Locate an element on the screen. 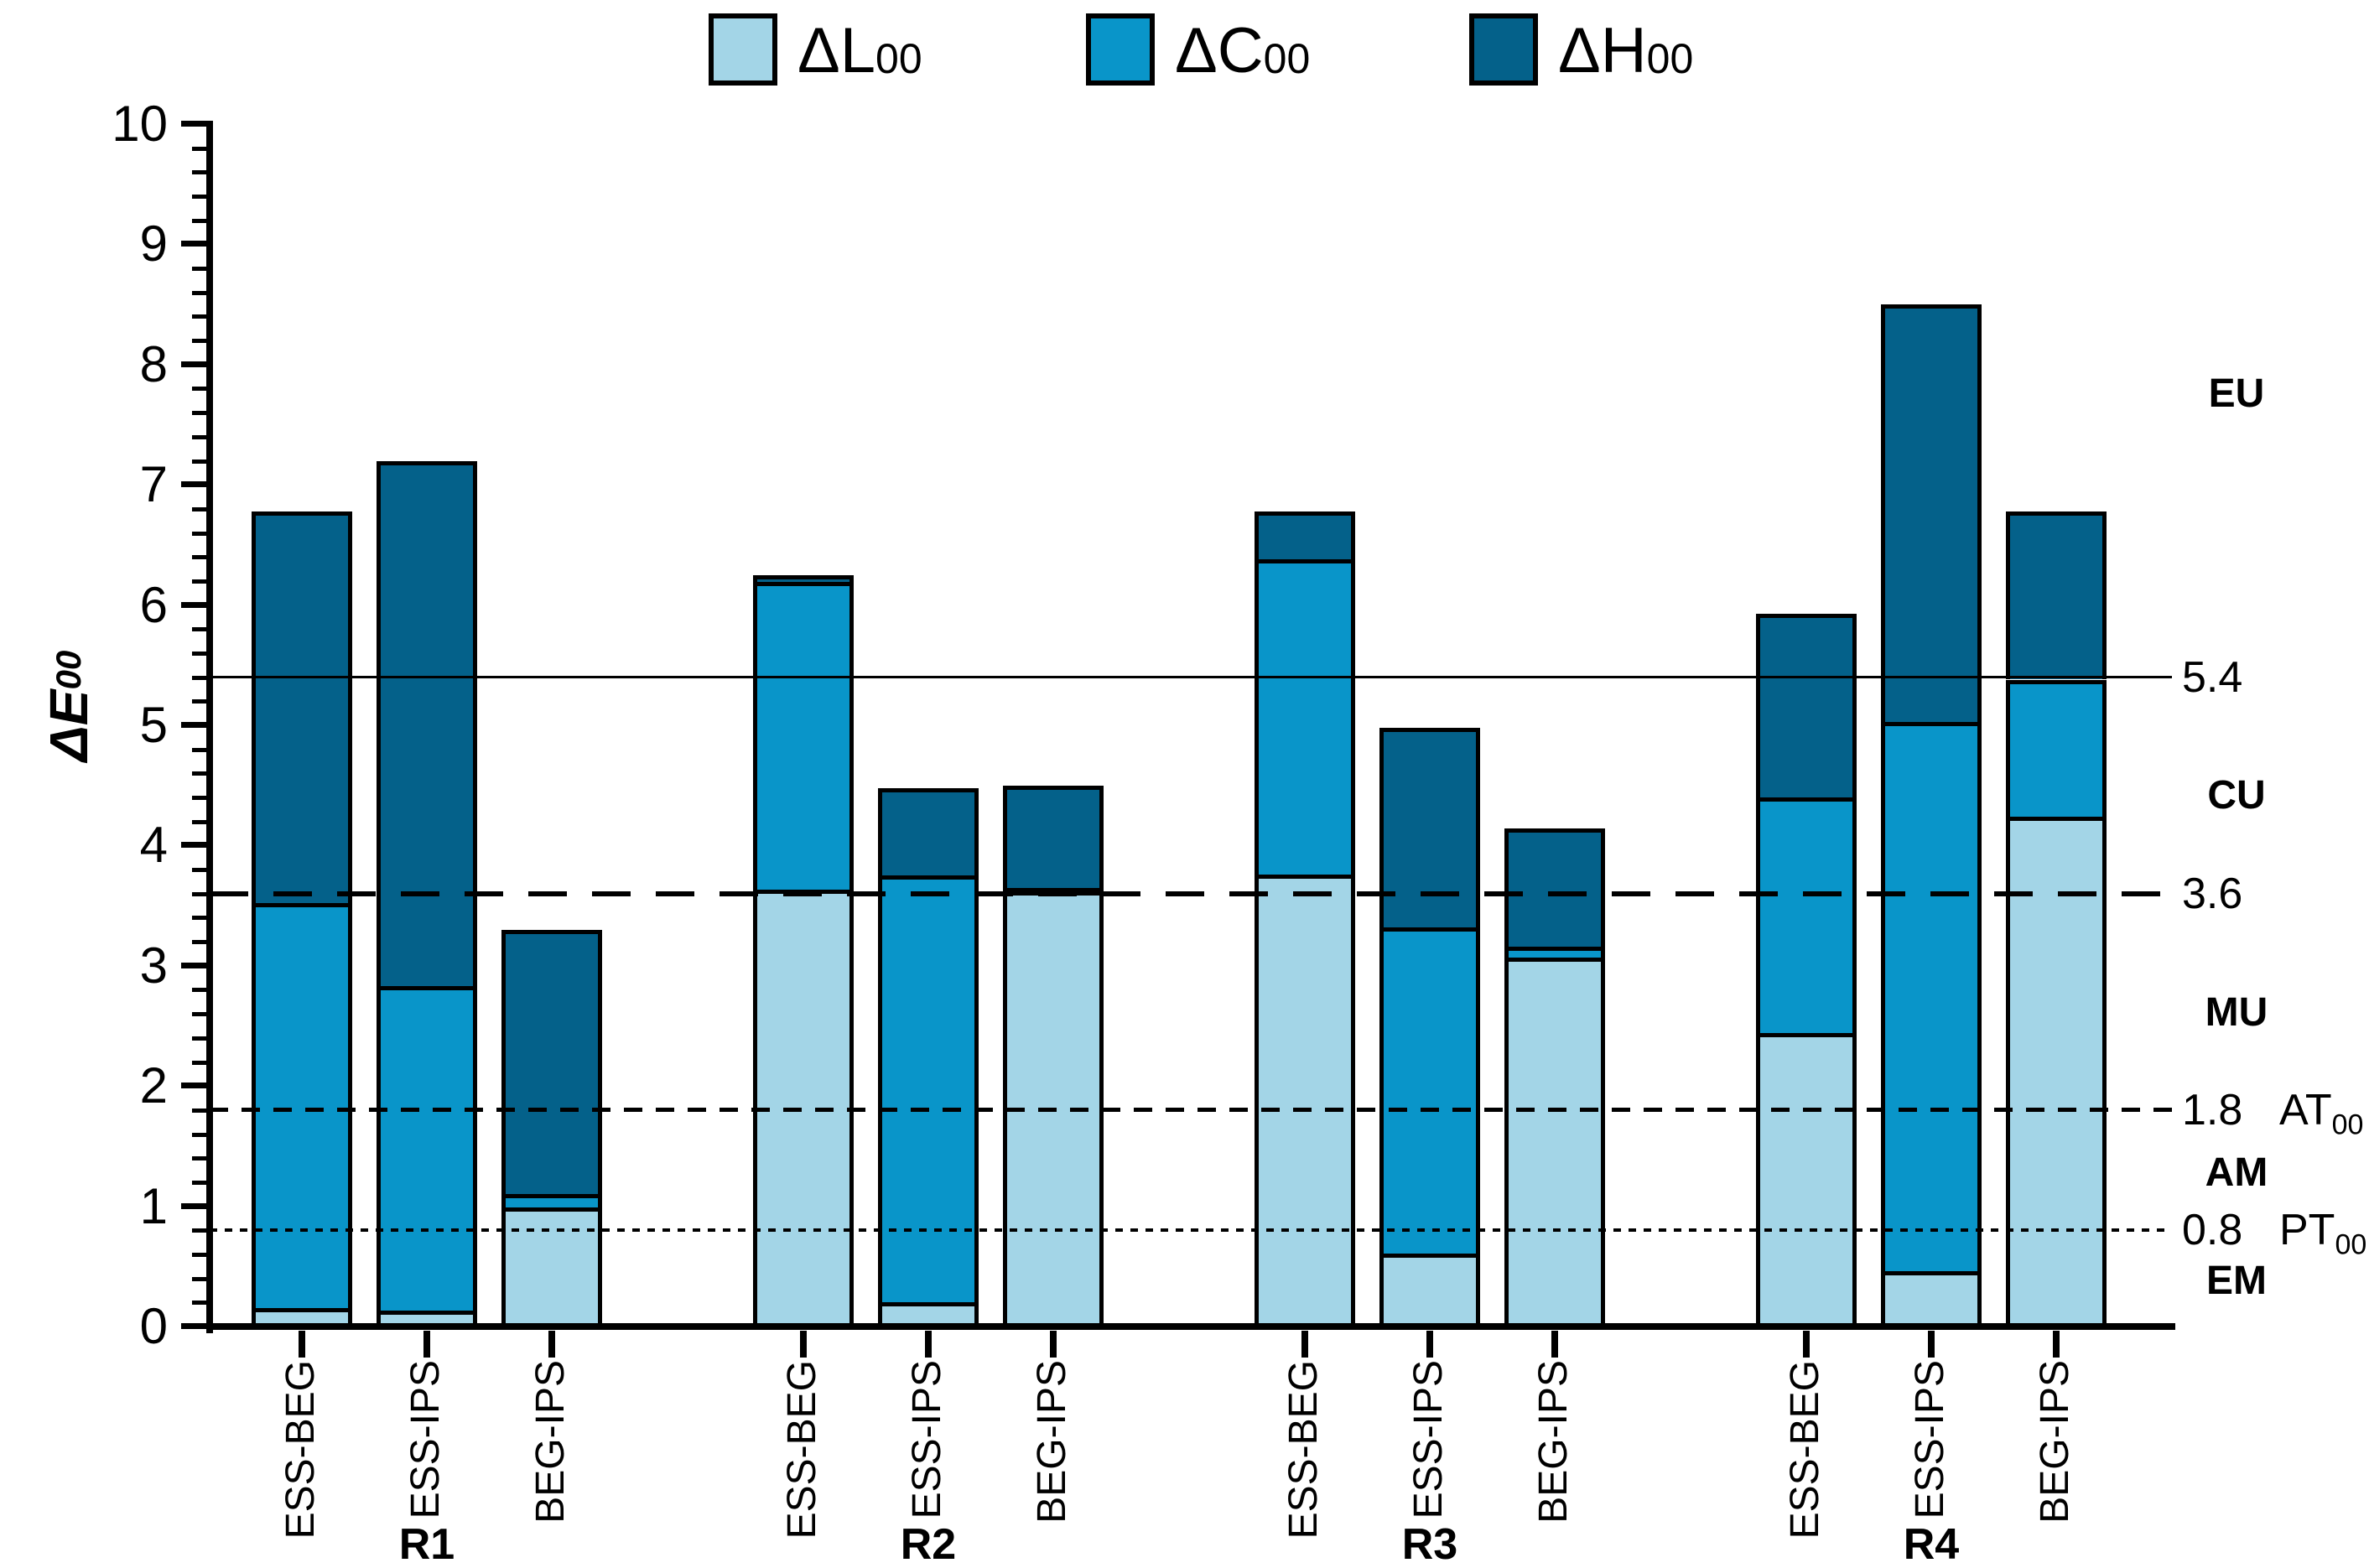 This screenshot has height=1568, width=2369. threshold-value-label: 0.8 is located at coordinates (2212, 1230).